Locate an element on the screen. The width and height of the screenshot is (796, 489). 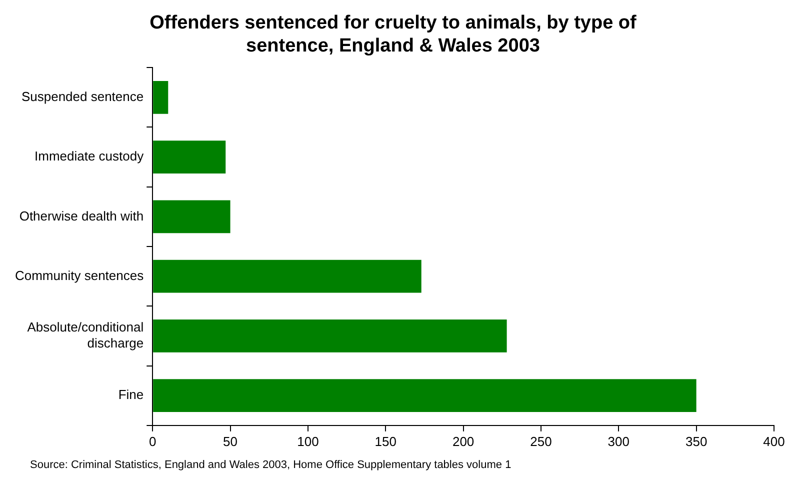
x-tick-label: 300 is located at coordinates (619, 441).